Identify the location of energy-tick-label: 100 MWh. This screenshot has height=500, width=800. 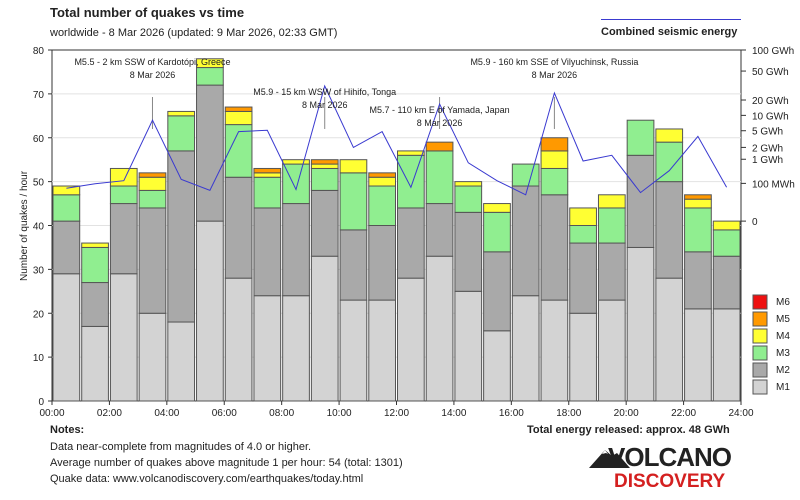
(773, 184).